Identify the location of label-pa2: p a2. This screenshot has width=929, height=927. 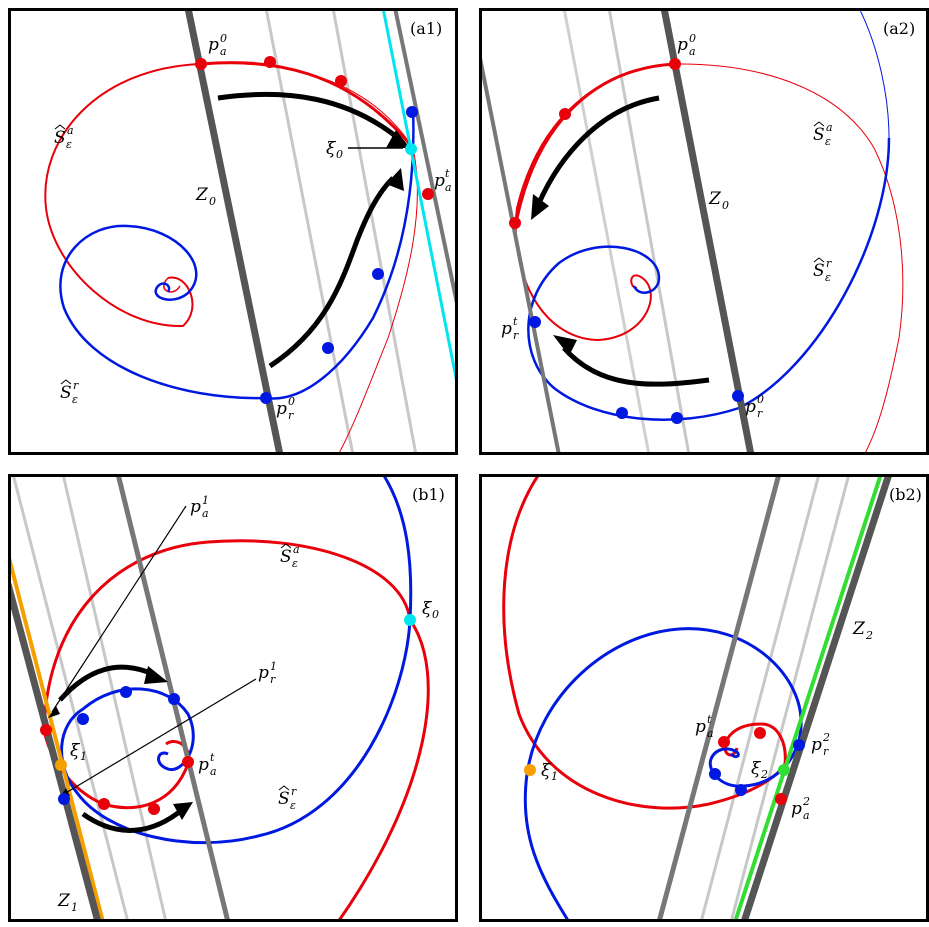
(800, 808).